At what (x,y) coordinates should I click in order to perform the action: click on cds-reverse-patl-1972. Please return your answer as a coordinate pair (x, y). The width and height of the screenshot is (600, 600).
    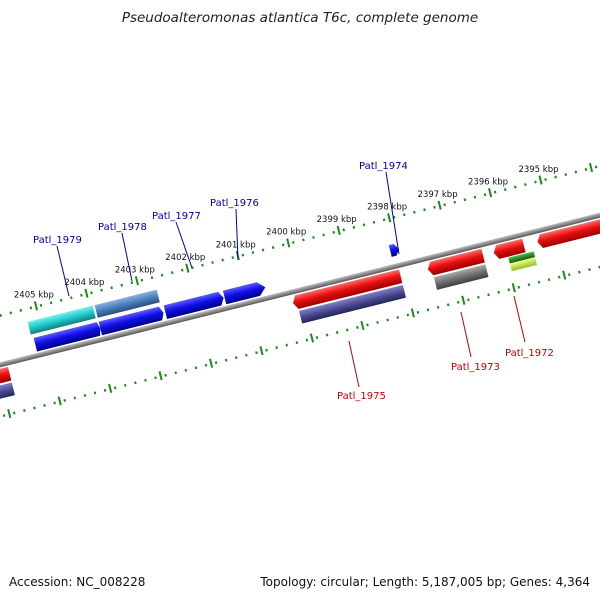
    Looking at the image, I should click on (509, 248).